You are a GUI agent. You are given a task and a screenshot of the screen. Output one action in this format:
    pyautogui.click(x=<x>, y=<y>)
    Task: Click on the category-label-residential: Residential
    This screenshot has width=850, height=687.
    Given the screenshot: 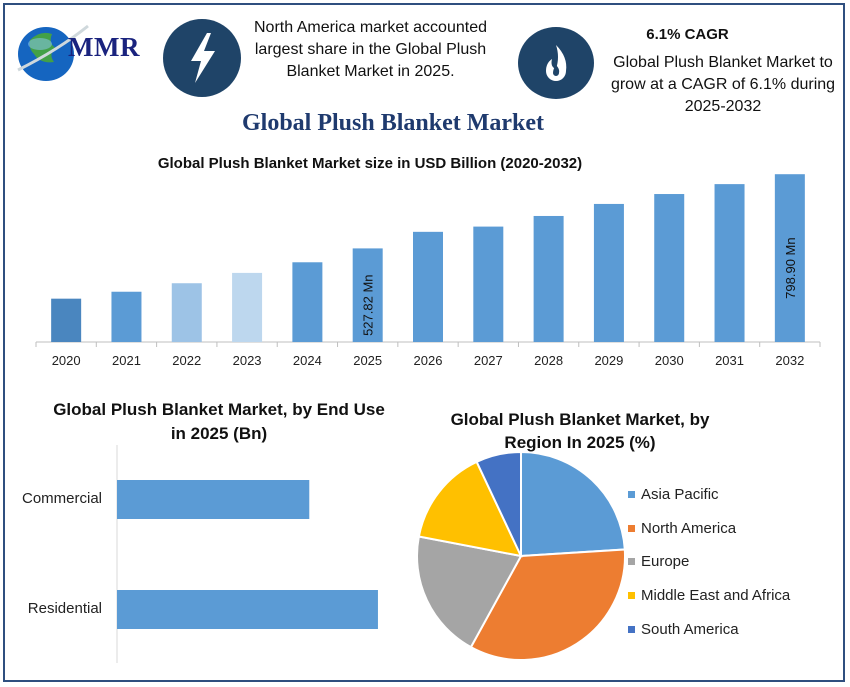 What is the action you would take?
    pyautogui.click(x=64, y=608)
    